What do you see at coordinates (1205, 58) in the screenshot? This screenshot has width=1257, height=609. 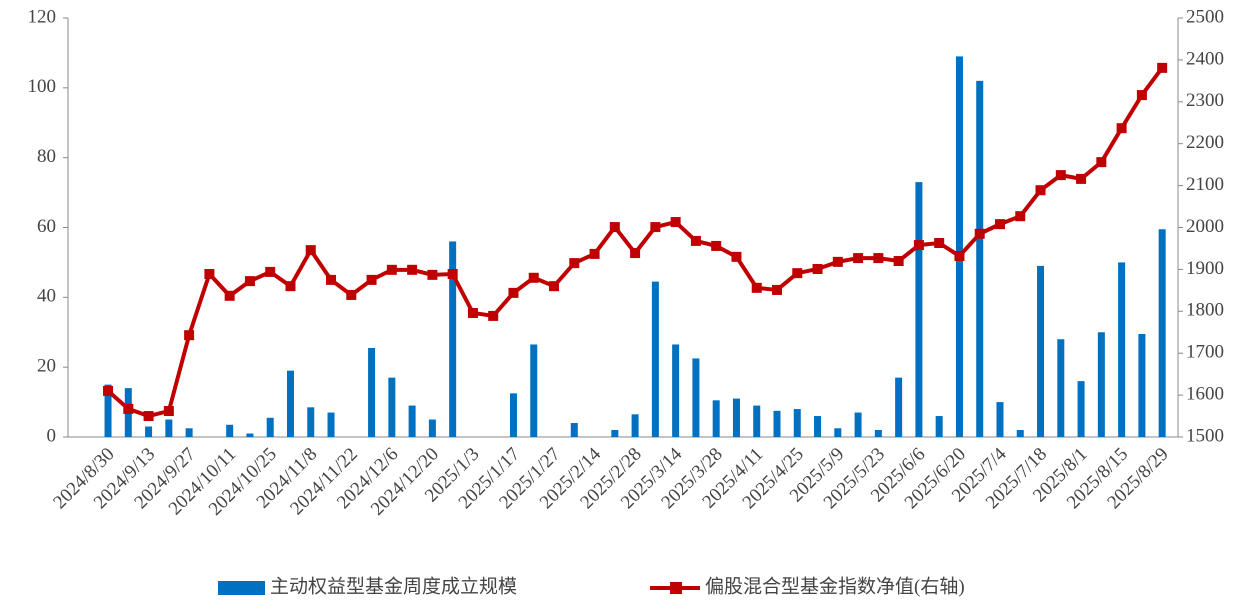 I see `y2-tick-label: 2400` at bounding box center [1205, 58].